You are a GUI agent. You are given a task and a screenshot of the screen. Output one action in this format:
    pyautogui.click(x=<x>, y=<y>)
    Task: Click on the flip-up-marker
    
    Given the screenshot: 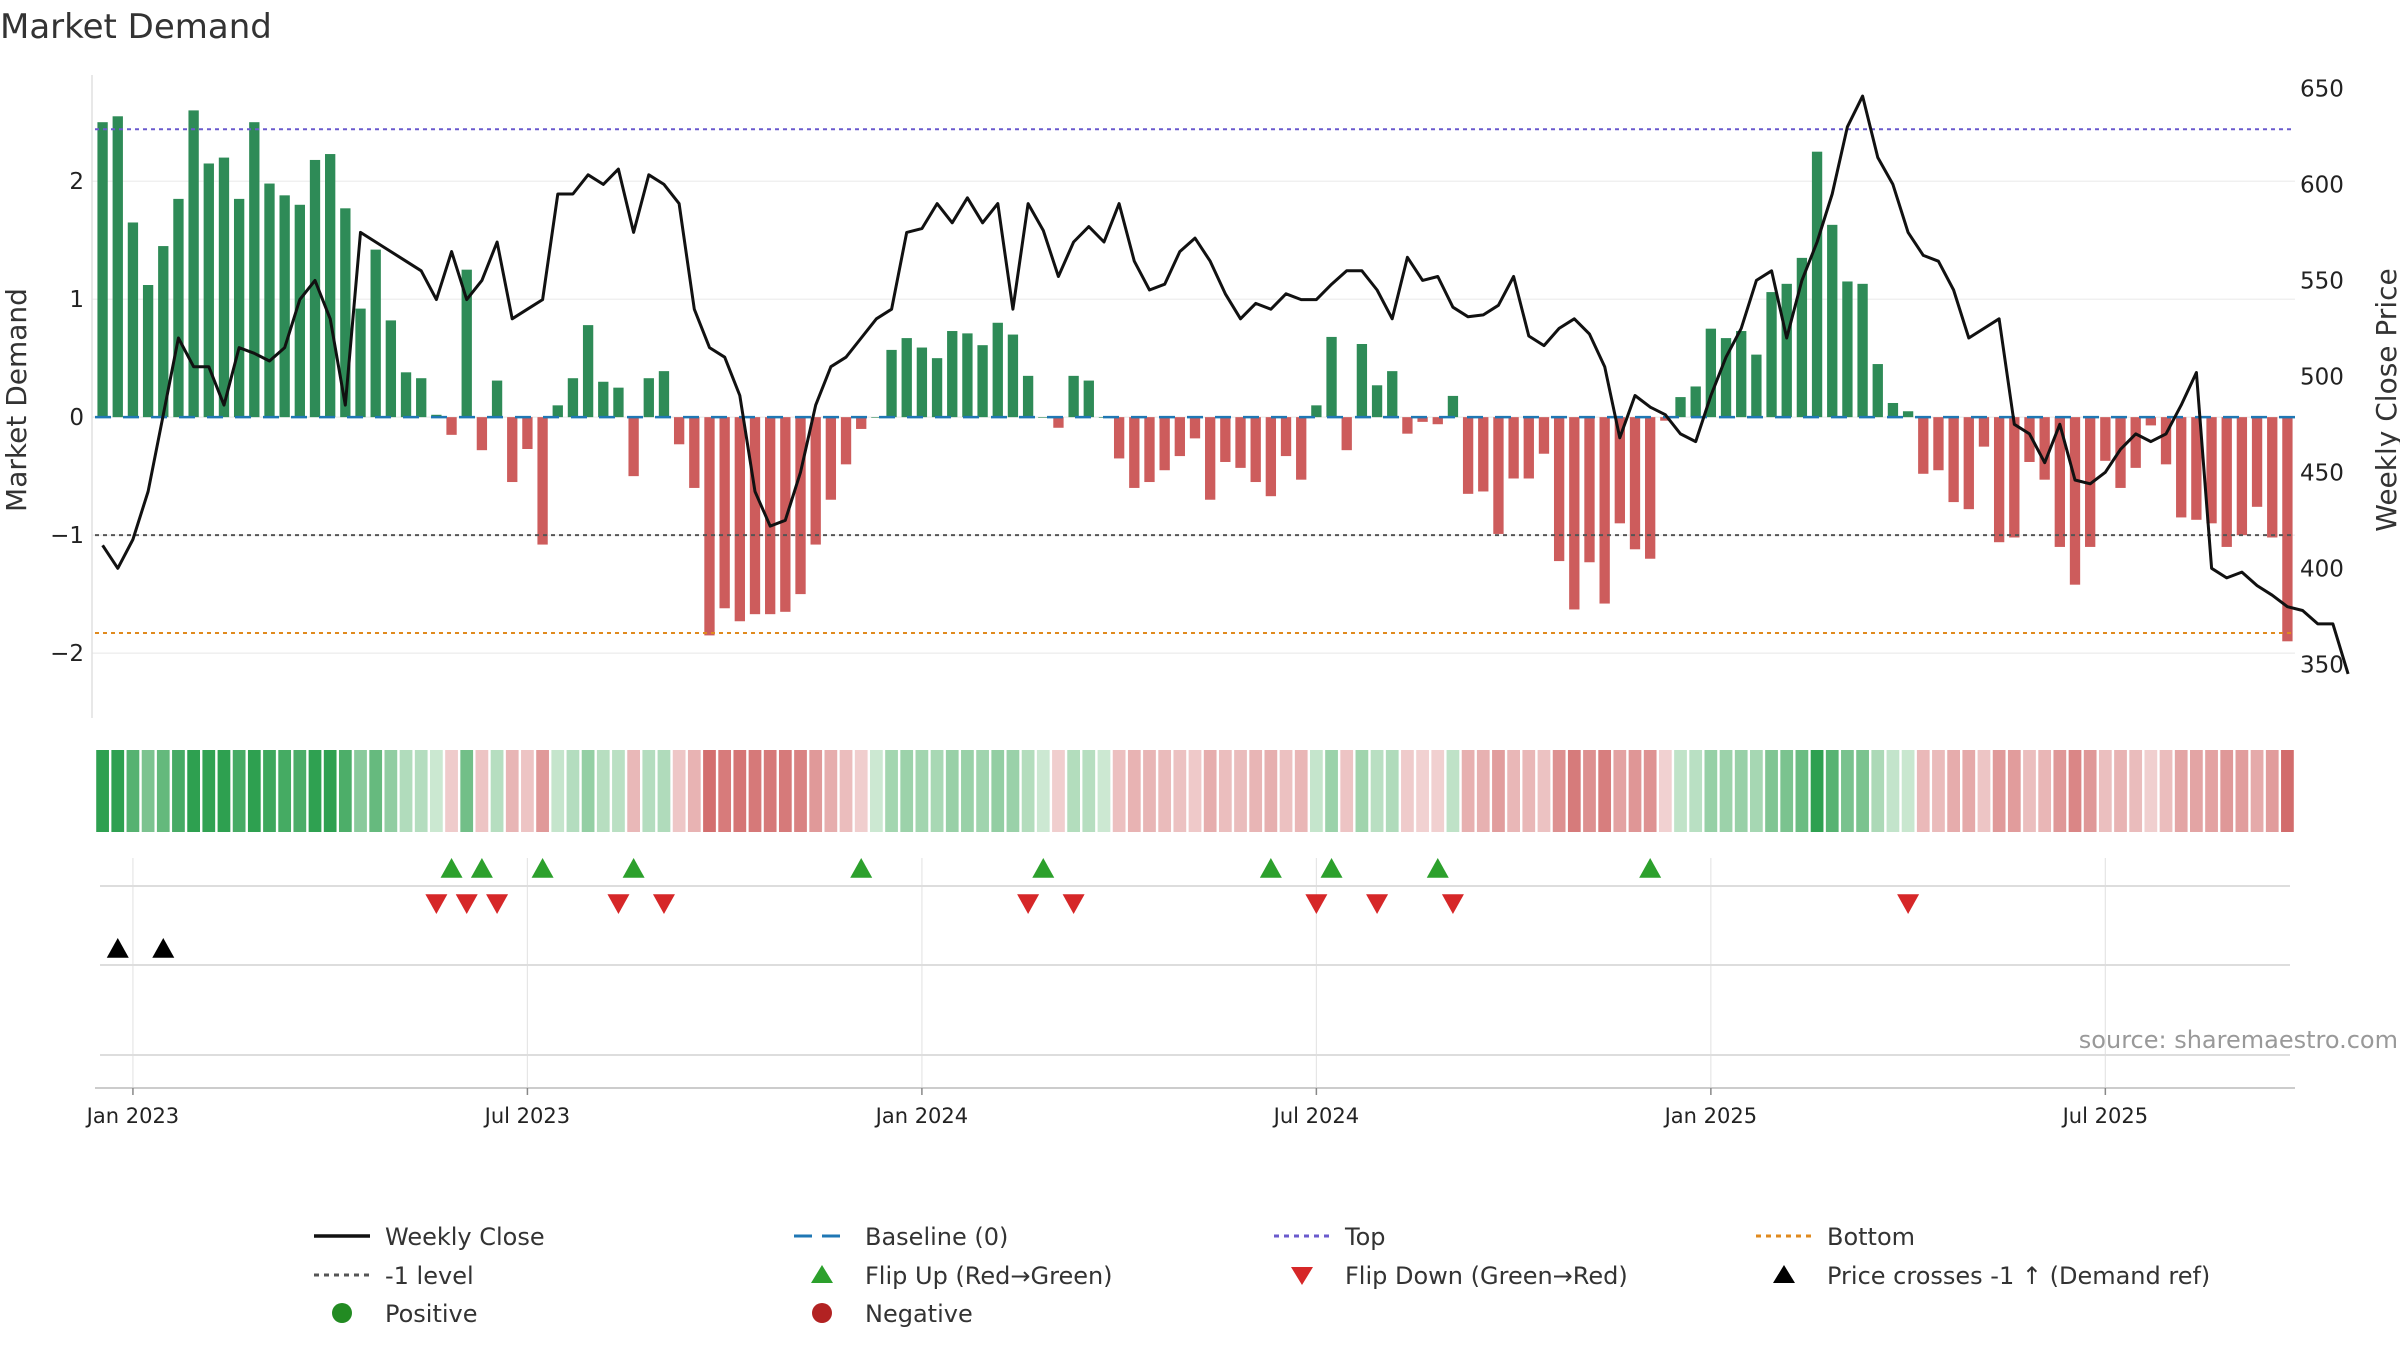 What is the action you would take?
    pyautogui.click(x=451, y=868)
    